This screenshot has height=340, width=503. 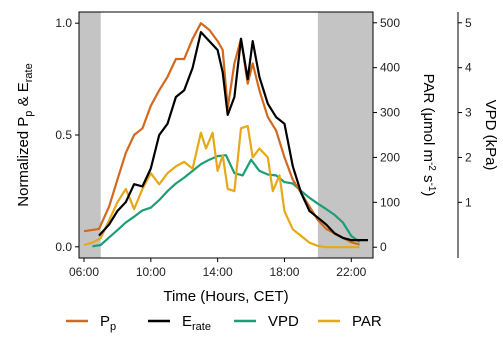 I want to click on y-par-tick-label: 0, so click(x=383, y=247).